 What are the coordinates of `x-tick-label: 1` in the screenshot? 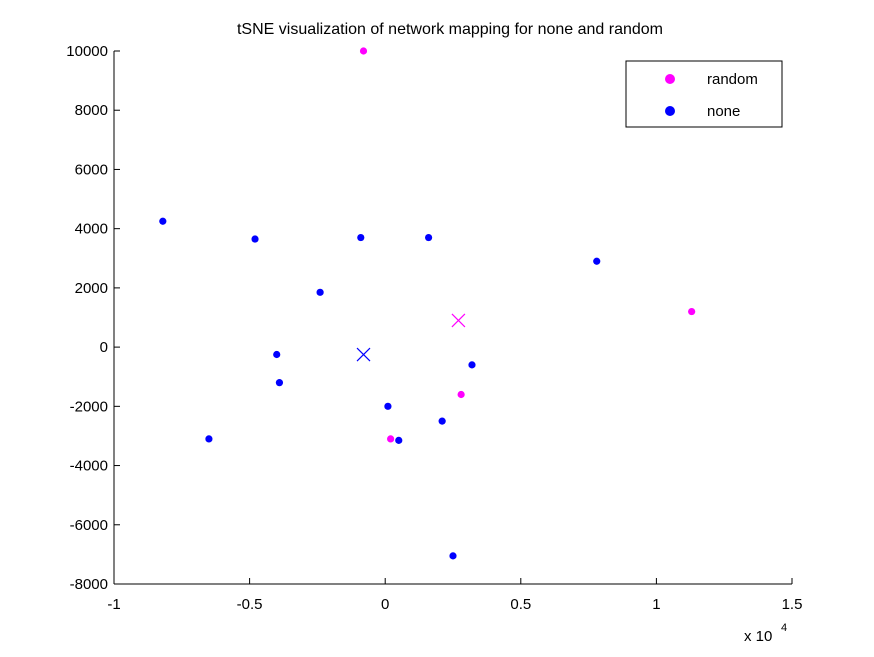 It's located at (656, 604).